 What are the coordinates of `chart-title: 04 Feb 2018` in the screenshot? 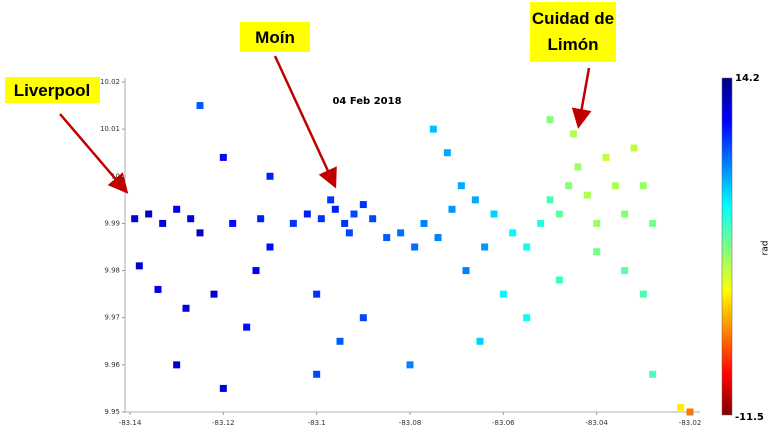 It's located at (366, 101).